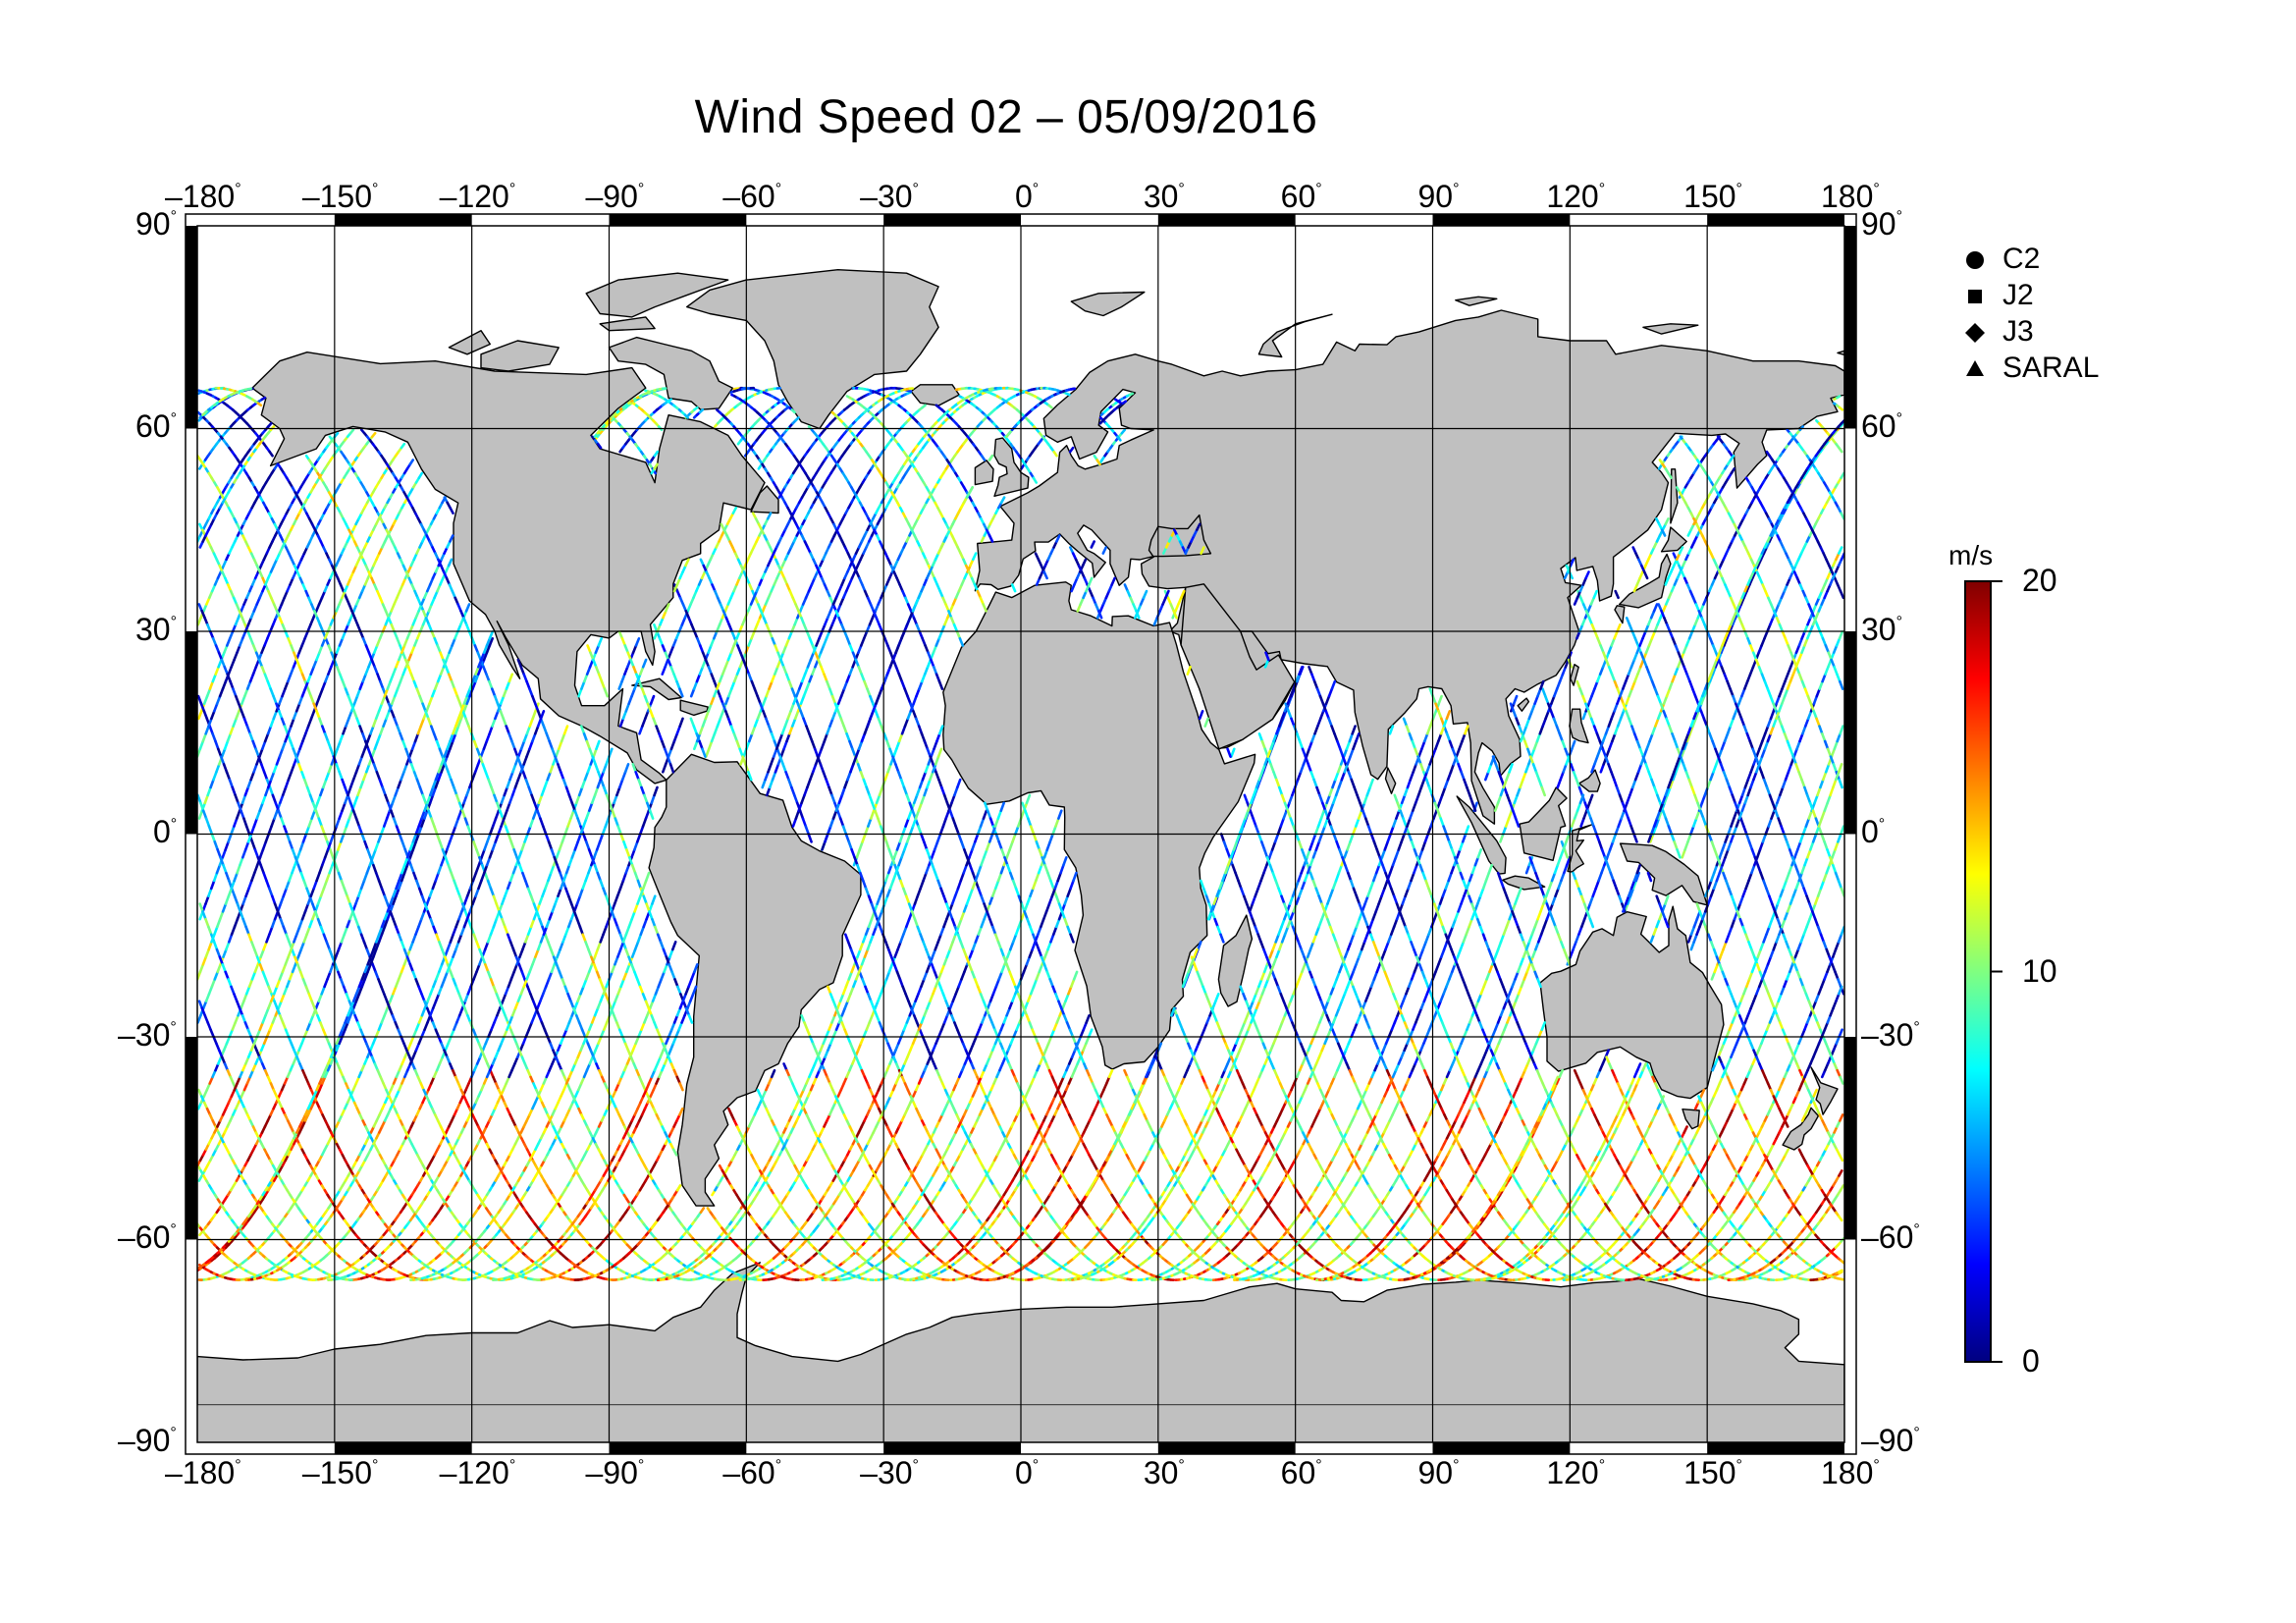 Image resolution: width=2296 pixels, height=1623 pixels. What do you see at coordinates (1825, 1090) in the screenshot?
I see `land-nz-north` at bounding box center [1825, 1090].